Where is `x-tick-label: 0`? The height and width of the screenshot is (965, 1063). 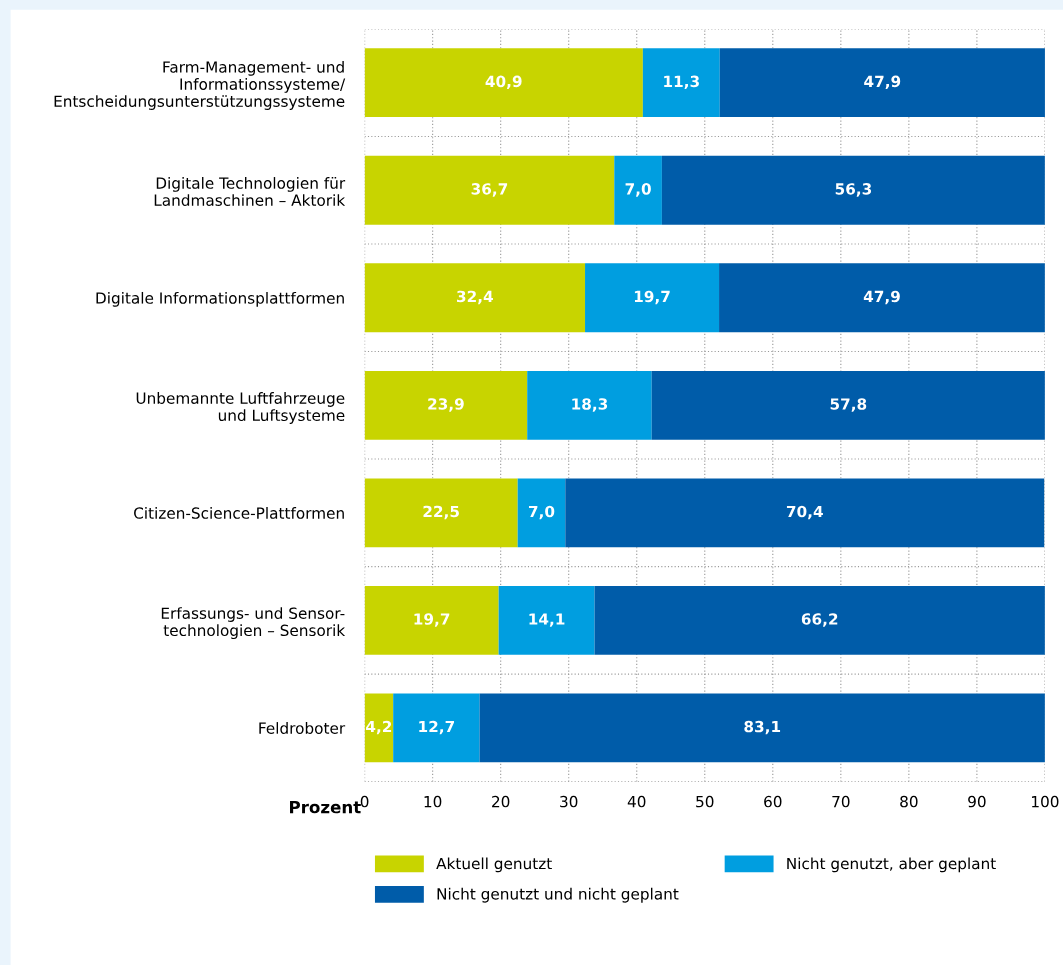
x-tick-label: 0 is located at coordinates (364, 801).